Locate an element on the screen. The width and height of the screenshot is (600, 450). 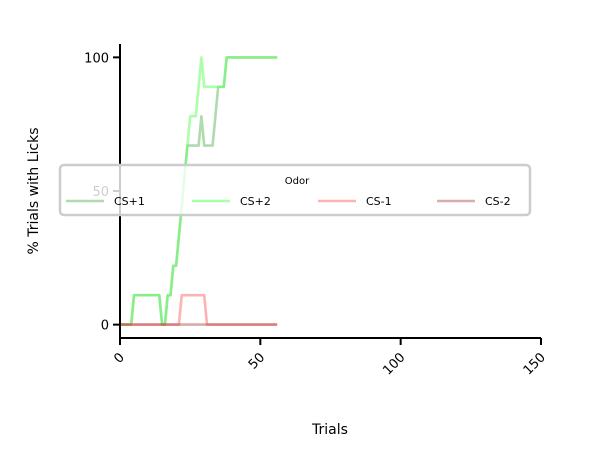
y-tick-label: 100 is located at coordinates (96, 58).